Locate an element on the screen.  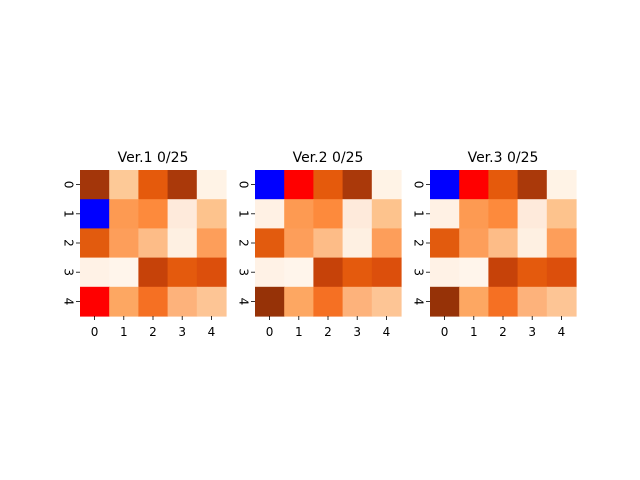
chart-title: Ver.2 0/25 is located at coordinates (328, 158).